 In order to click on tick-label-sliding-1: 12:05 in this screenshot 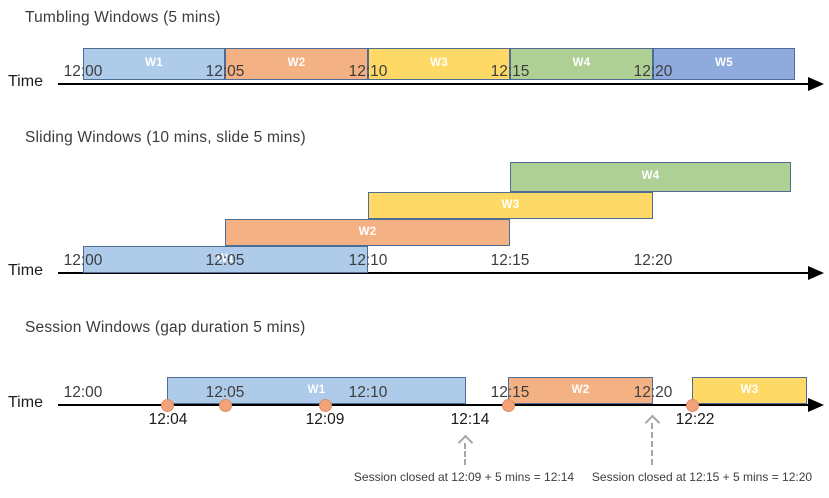, I will do `click(225, 260)`.